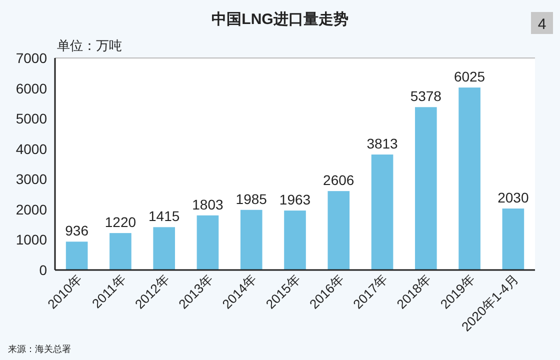  I want to click on data-label: 2030, so click(513, 198).